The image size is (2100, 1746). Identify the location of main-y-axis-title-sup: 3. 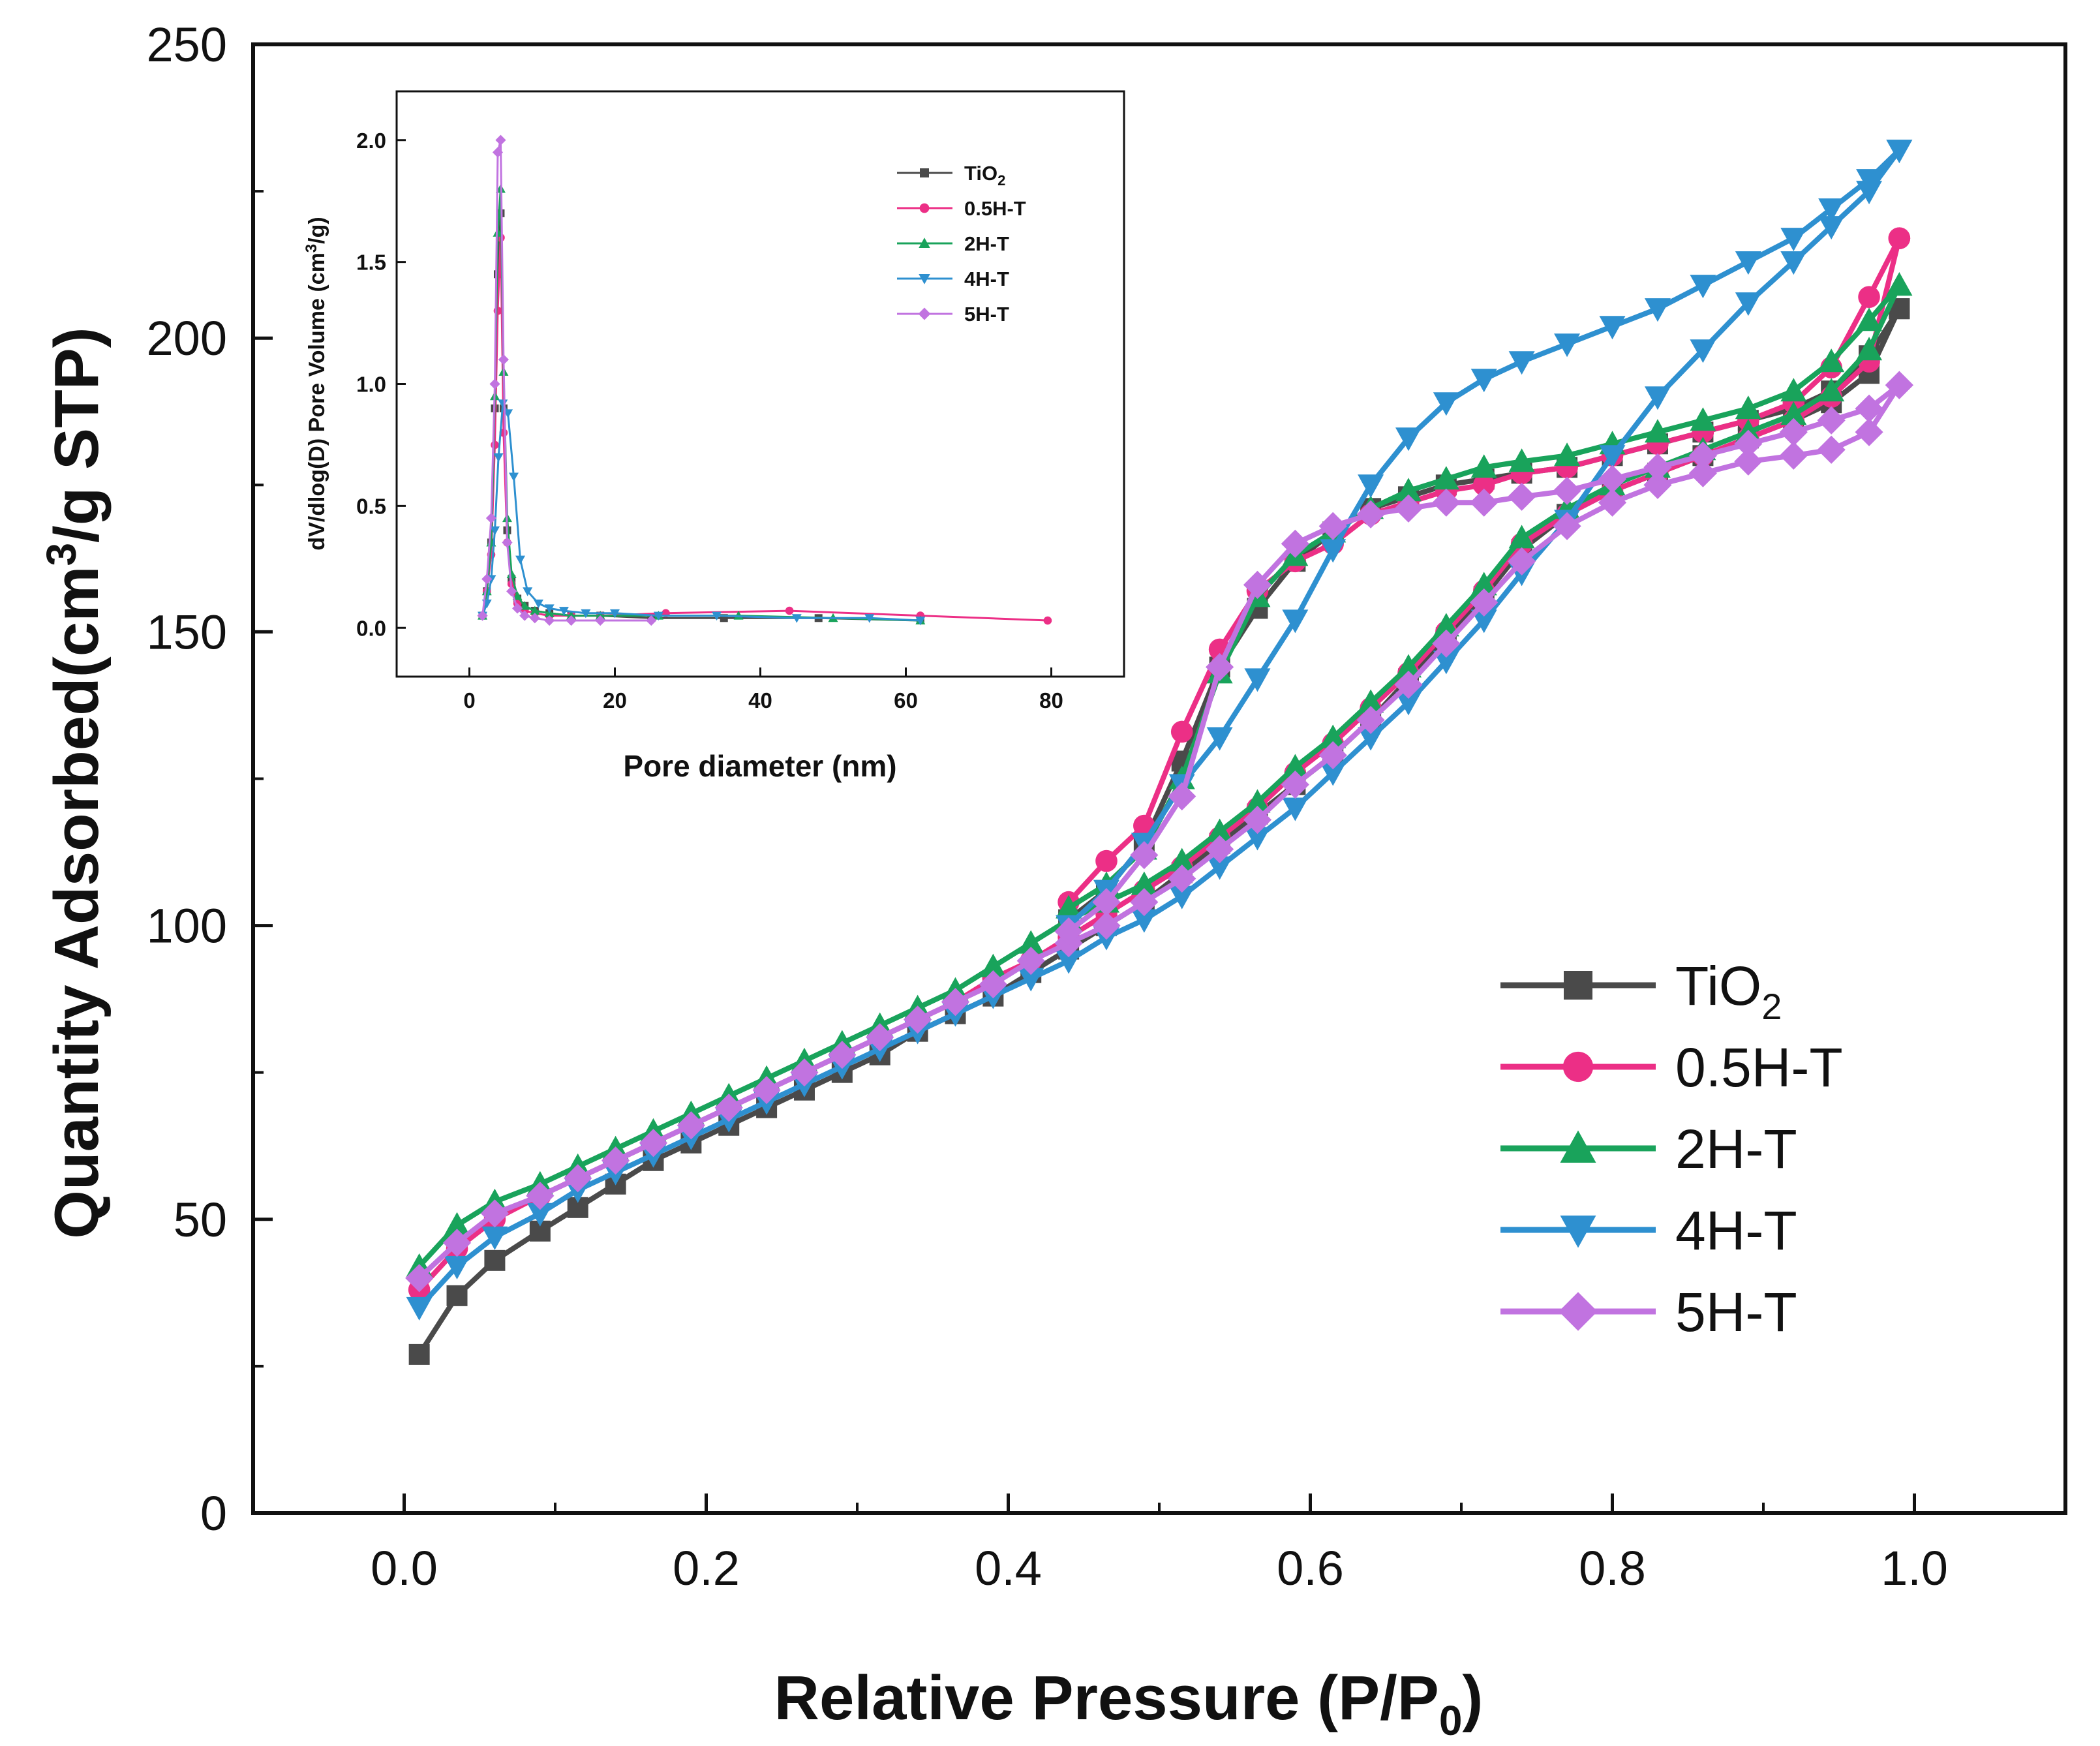
(61, 554).